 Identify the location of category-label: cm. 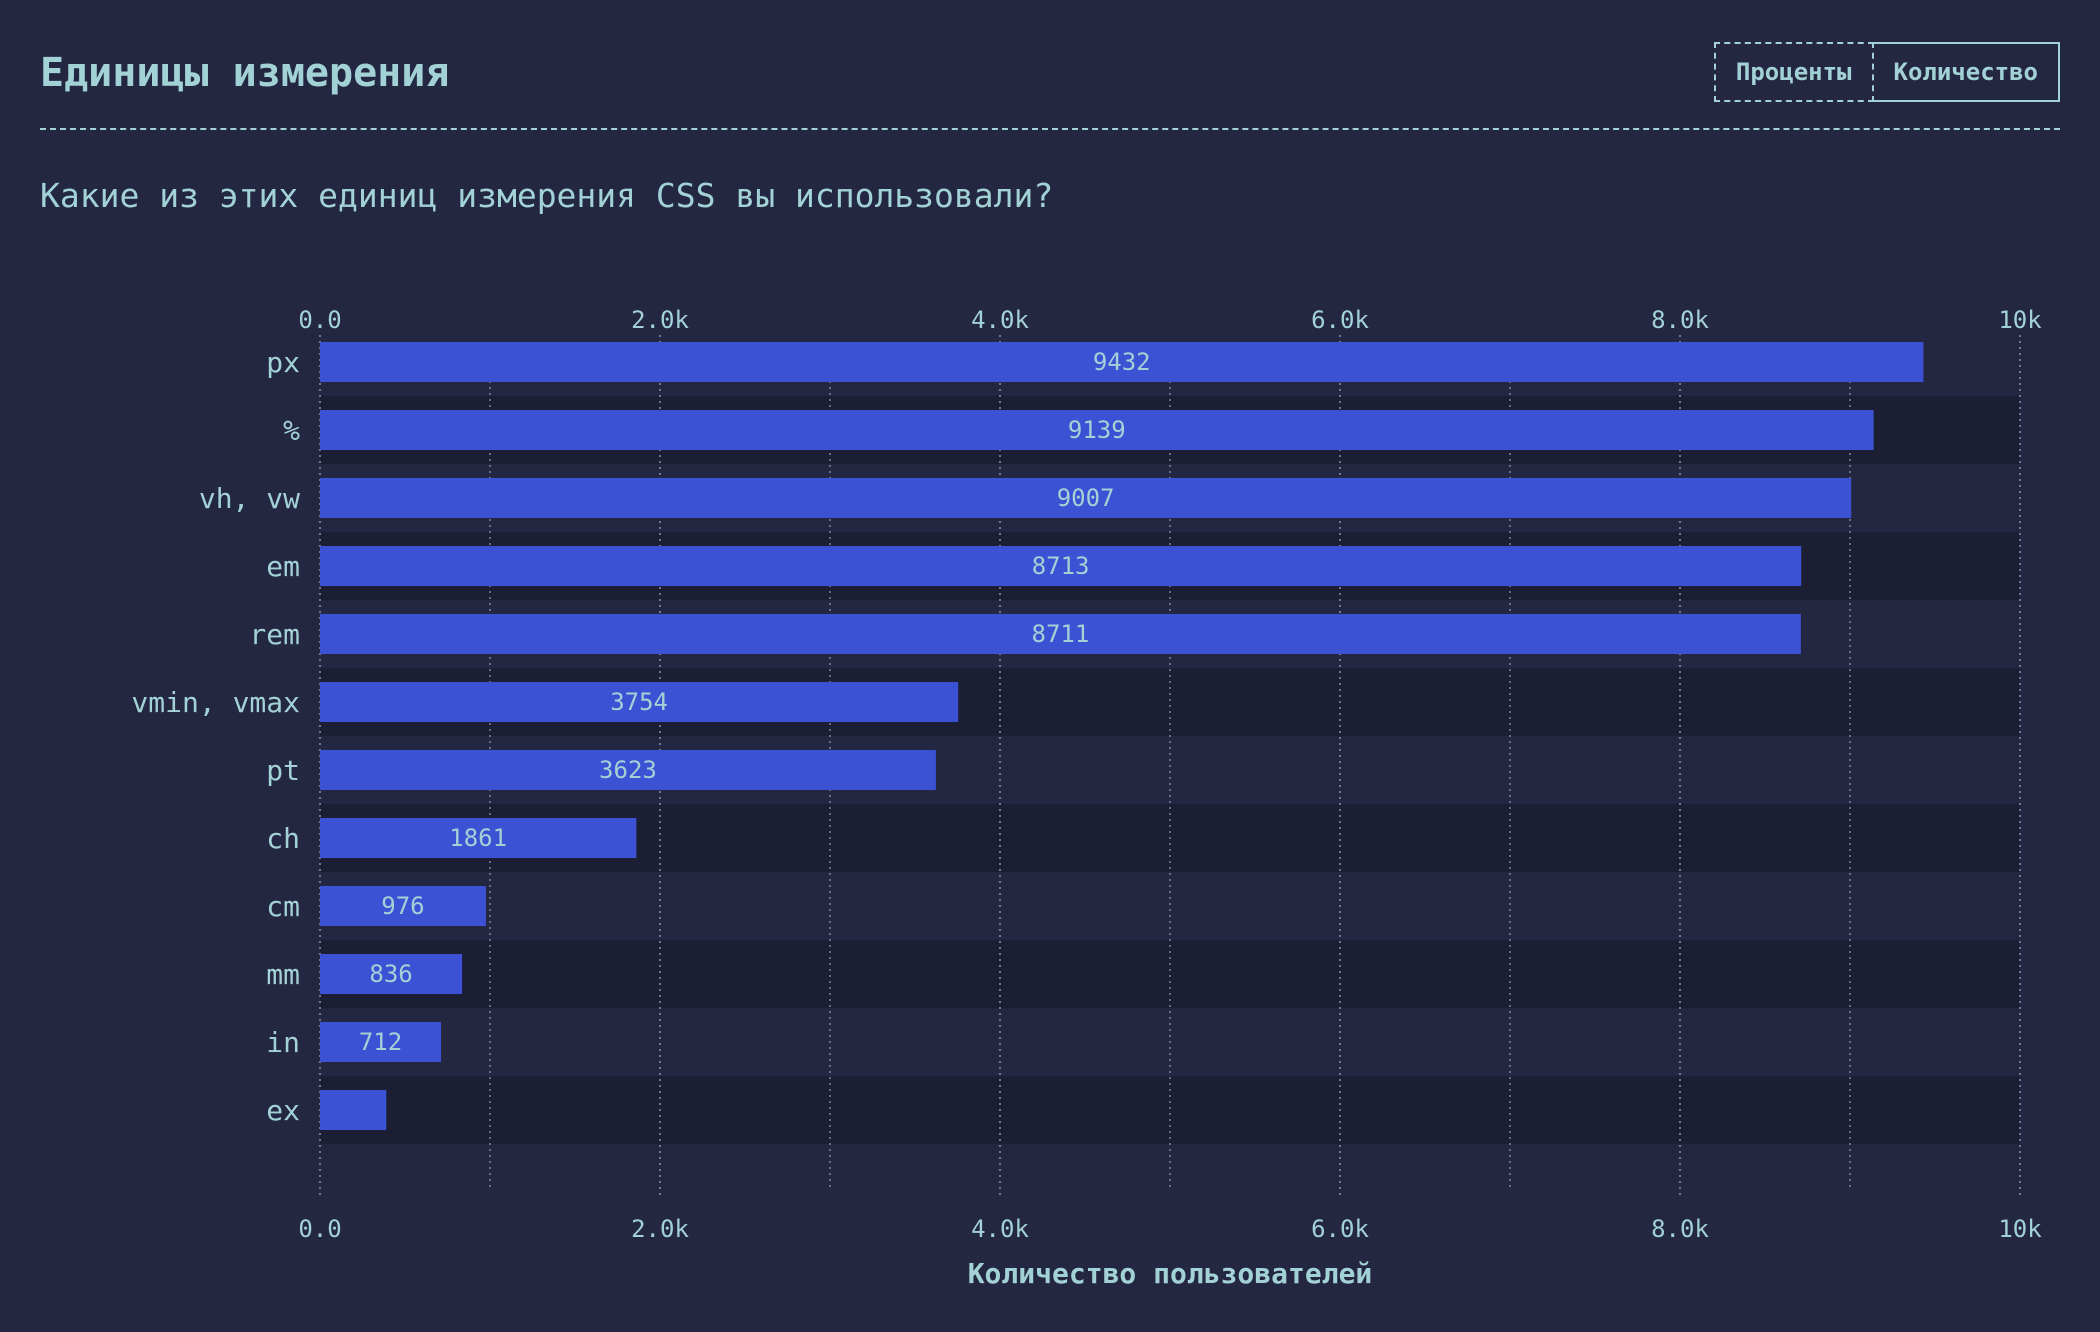
(283, 906).